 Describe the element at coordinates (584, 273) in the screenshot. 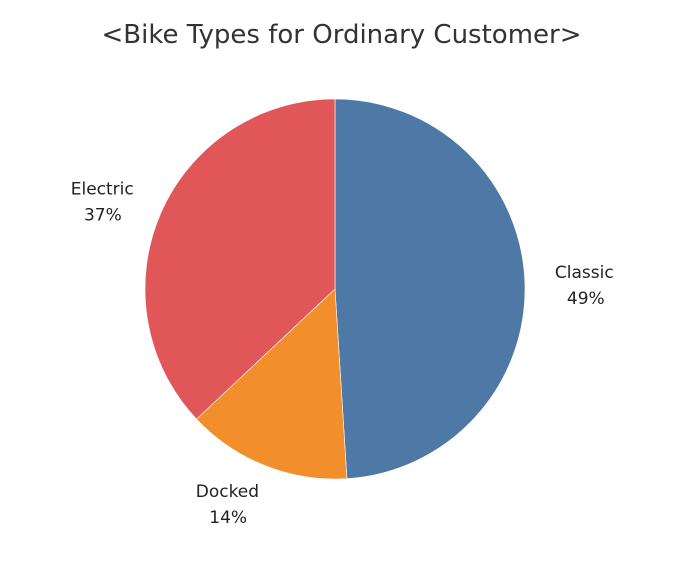

I see `slice-label-classic: Classic` at that location.